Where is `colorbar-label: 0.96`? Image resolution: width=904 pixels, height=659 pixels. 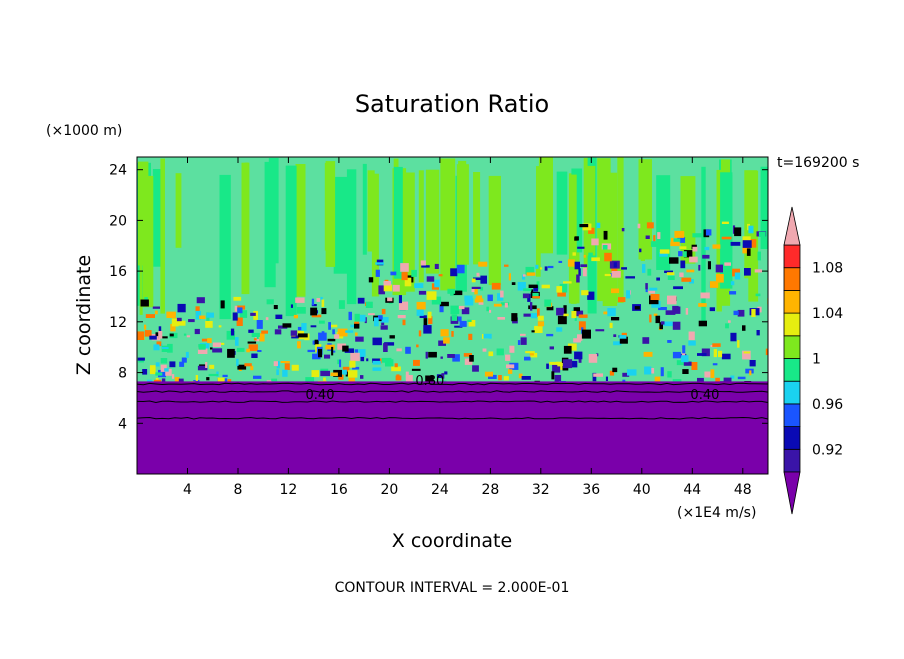
colorbar-label: 0.96 is located at coordinates (827, 405).